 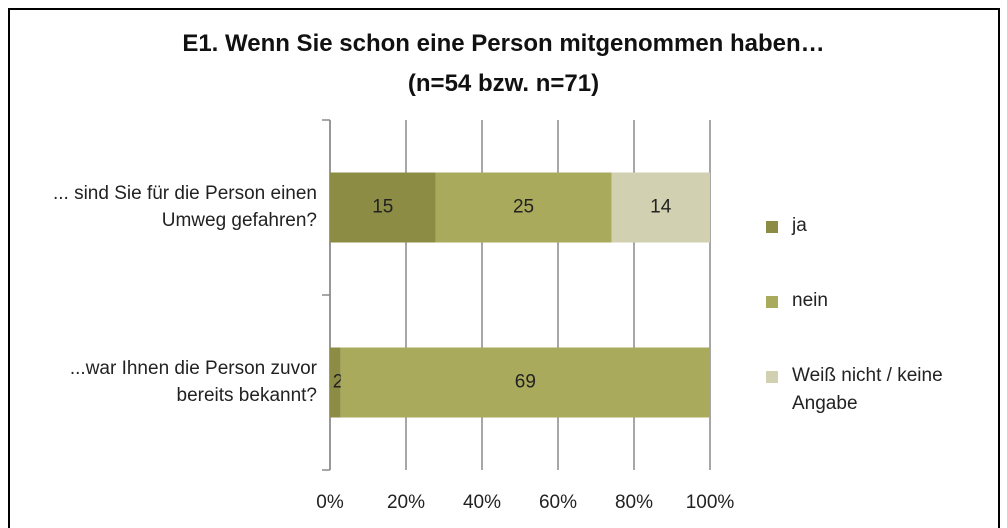 What do you see at coordinates (799, 225) in the screenshot?
I see `legend-label: ja` at bounding box center [799, 225].